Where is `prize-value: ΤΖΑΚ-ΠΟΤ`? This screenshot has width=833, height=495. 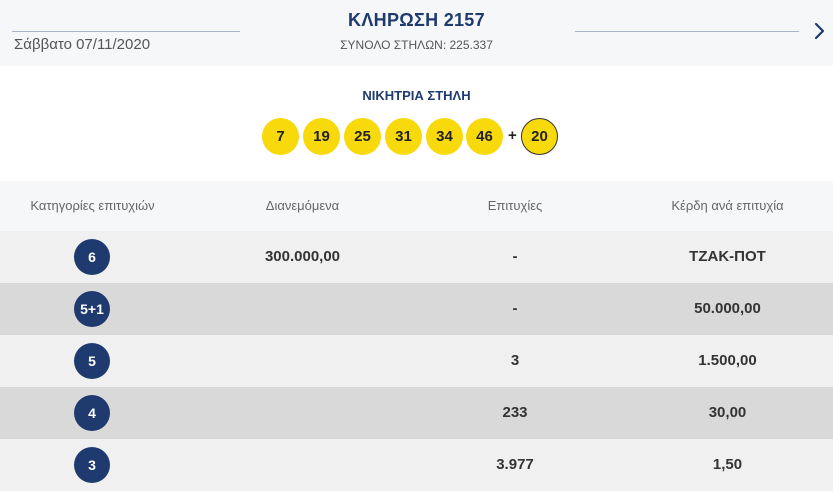 prize-value: ΤΖΑΚ-ΠΟΤ is located at coordinates (727, 256).